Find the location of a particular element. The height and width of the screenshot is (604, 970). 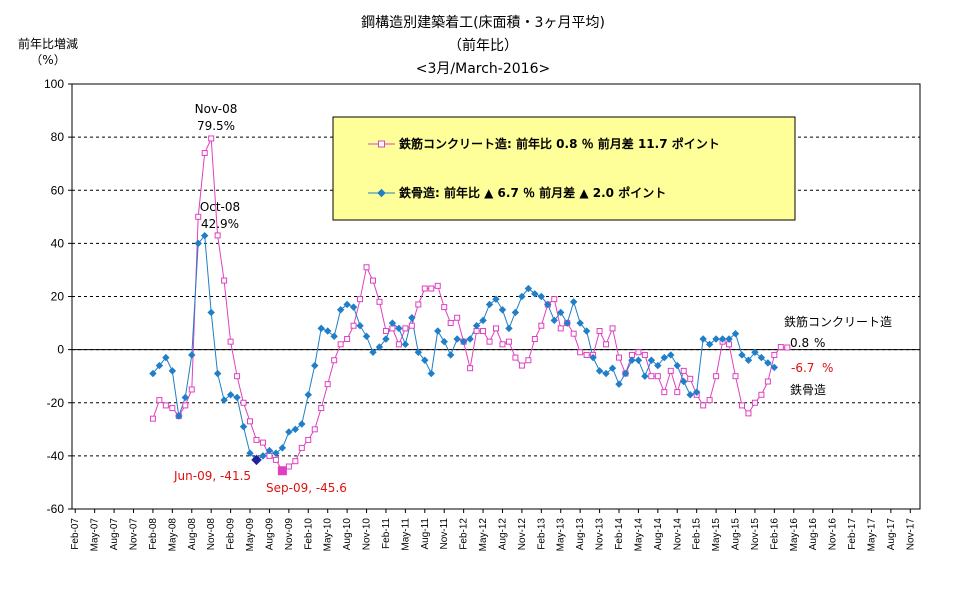

x-tick-label-4: Feb-08 is located at coordinates (153, 534).